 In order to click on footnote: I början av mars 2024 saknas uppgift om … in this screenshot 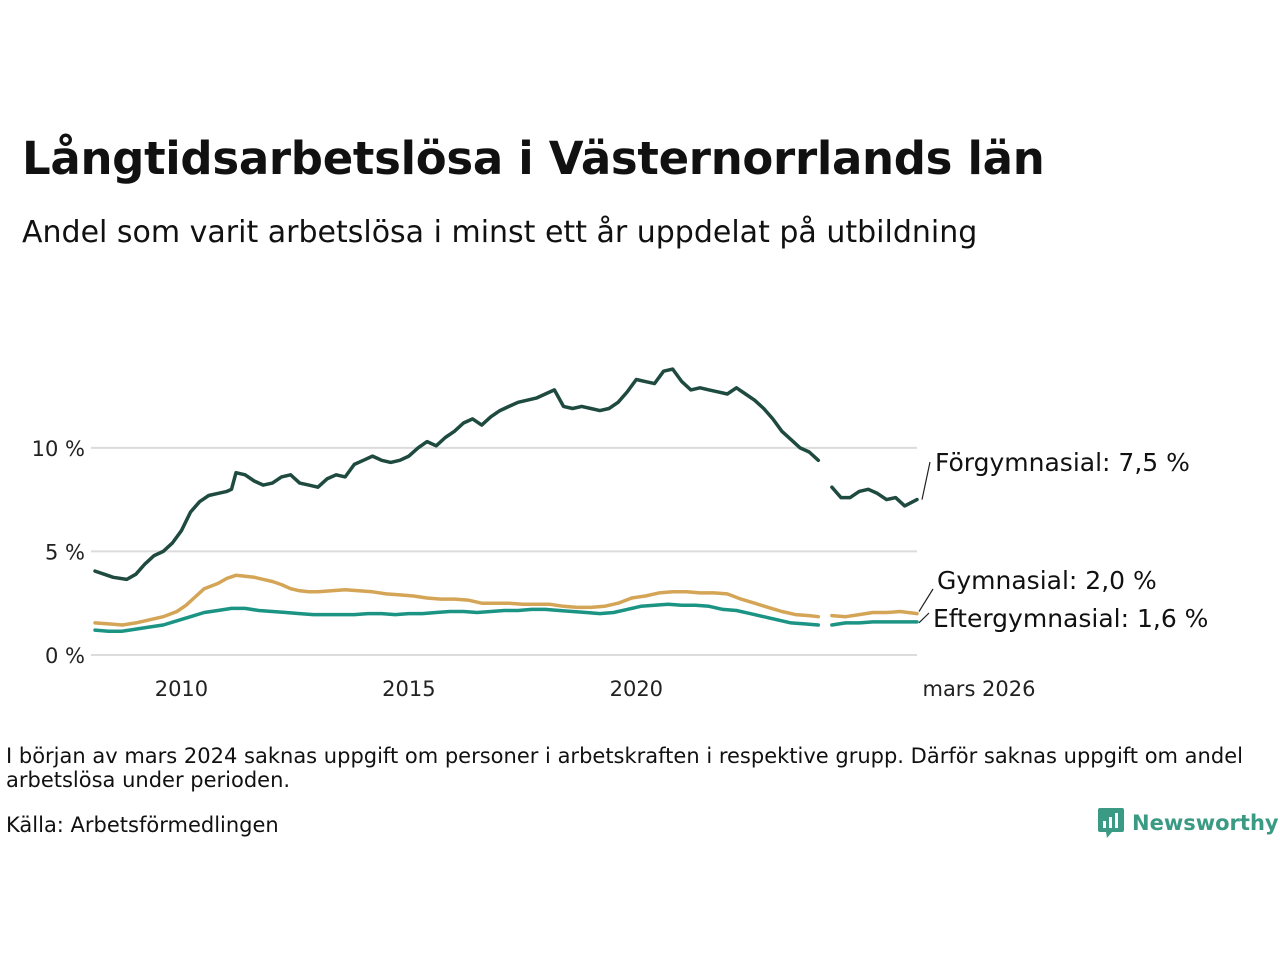, I will do `click(624, 768)`.